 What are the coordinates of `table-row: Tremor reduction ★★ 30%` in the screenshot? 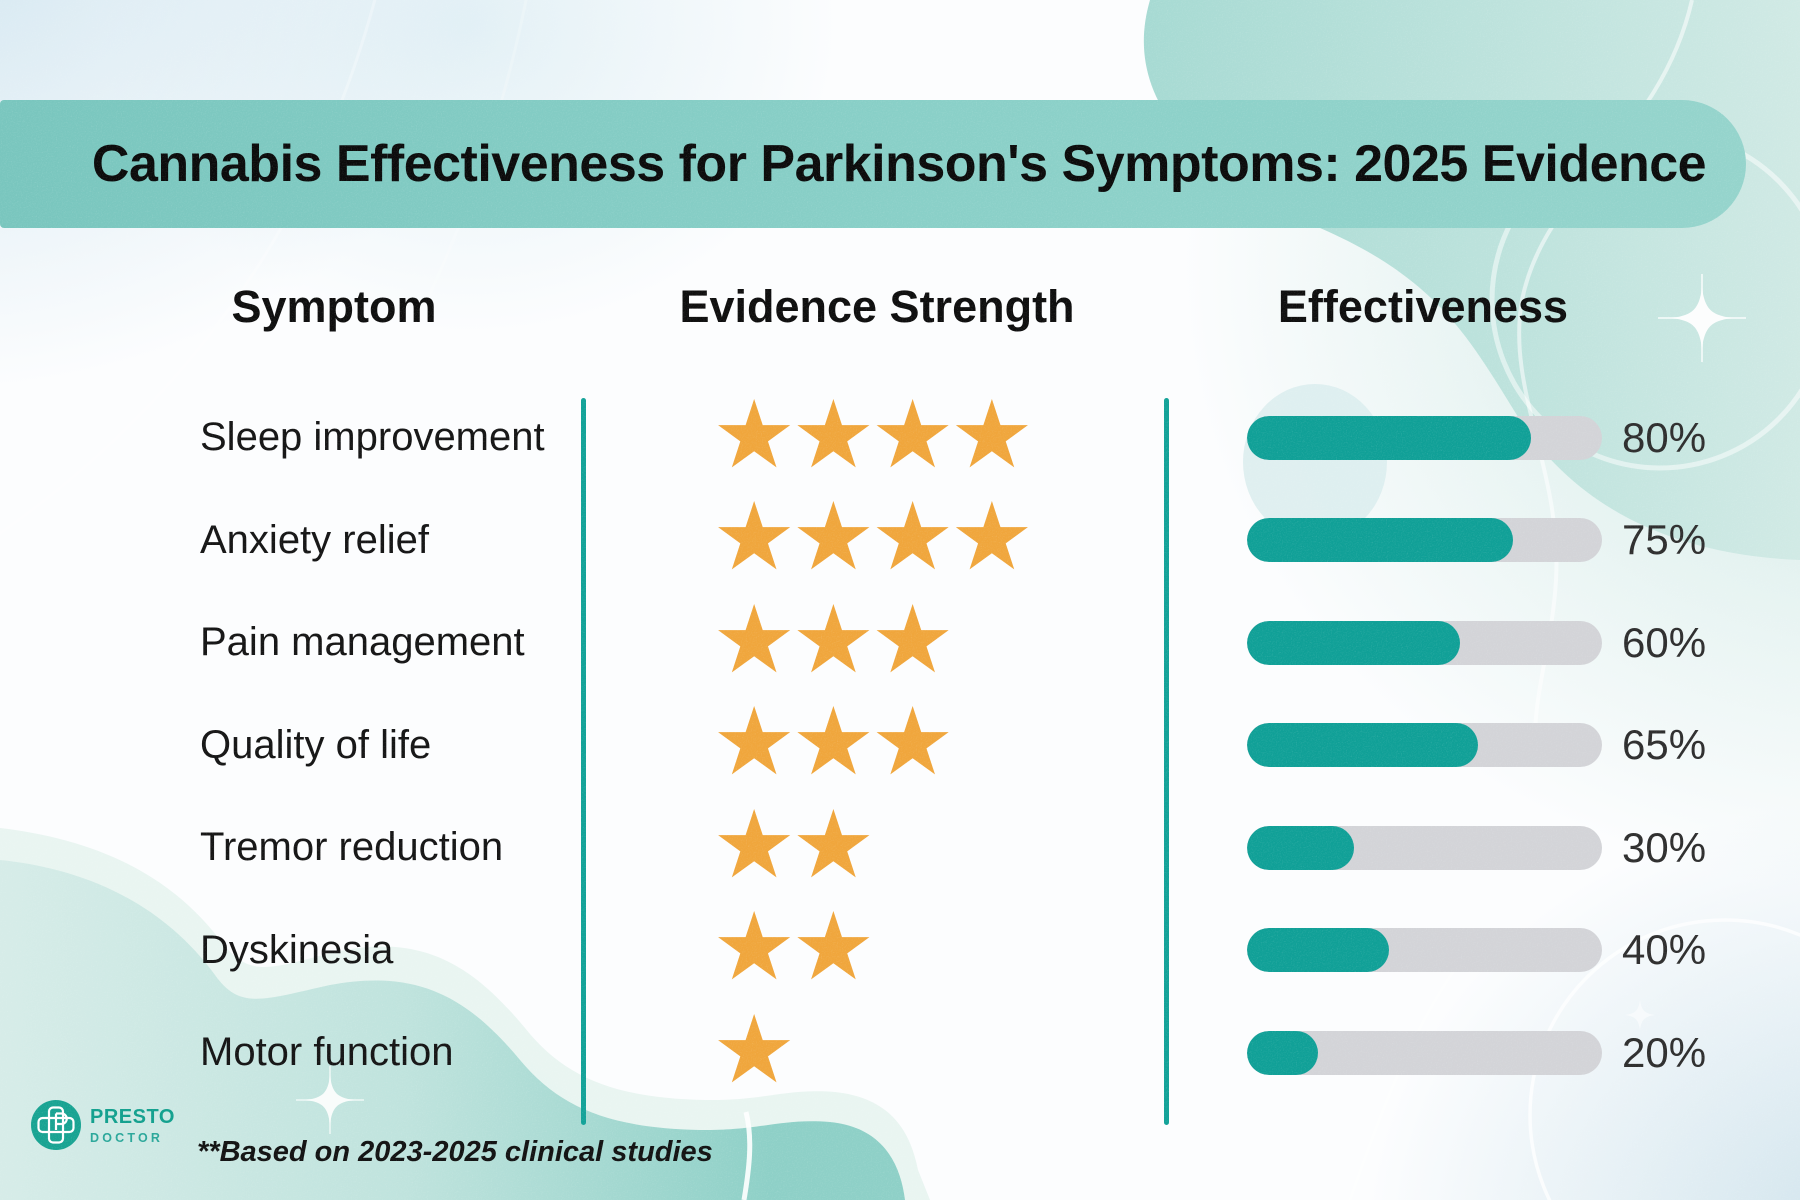 It's located at (900, 847).